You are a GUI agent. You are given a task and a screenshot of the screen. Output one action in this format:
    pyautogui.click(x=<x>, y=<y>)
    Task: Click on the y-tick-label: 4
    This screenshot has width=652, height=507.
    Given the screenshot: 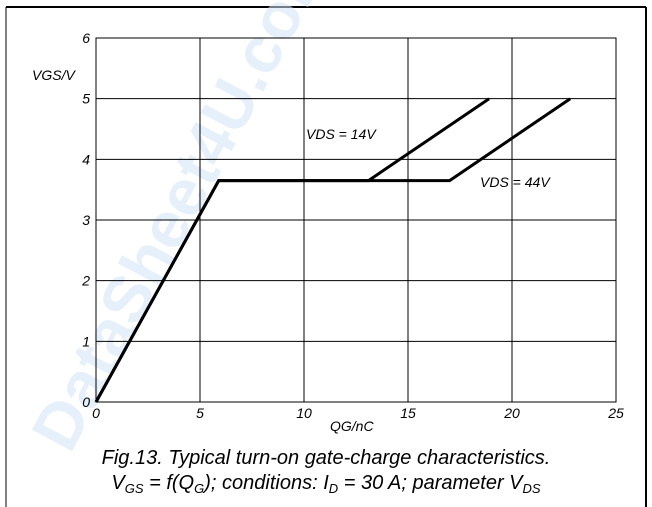 What is the action you would take?
    pyautogui.click(x=86, y=159)
    